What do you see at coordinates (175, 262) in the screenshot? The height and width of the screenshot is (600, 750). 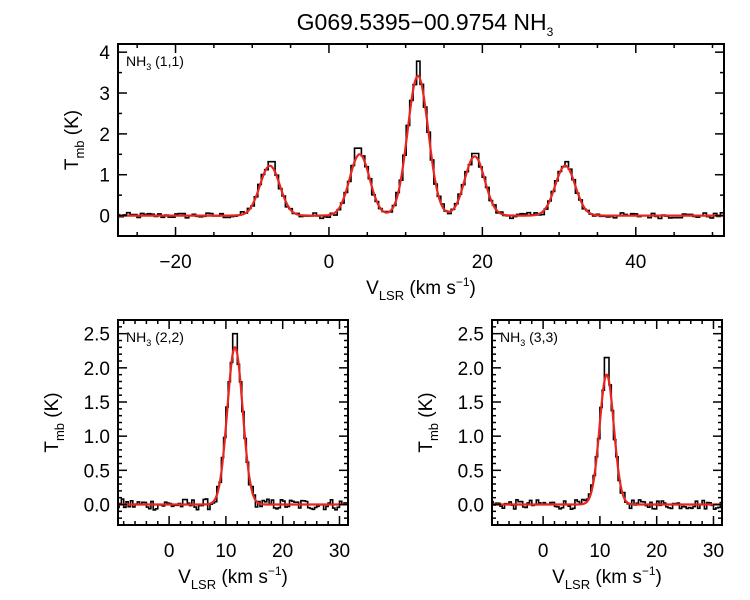 I see `x-tick-label: −20` at bounding box center [175, 262].